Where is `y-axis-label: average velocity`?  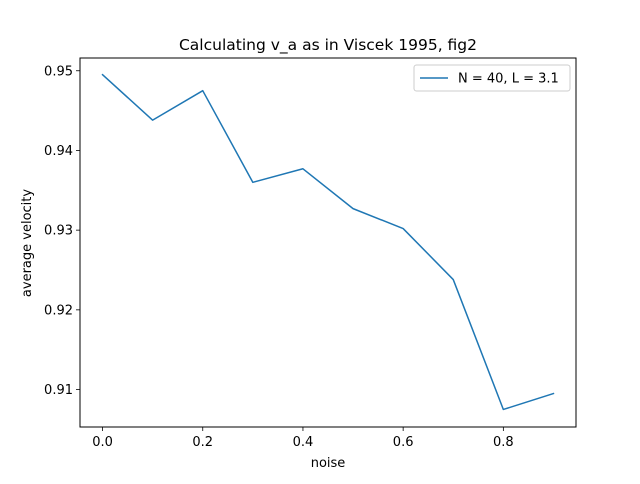
y-axis-label: average velocity is located at coordinates (27, 243).